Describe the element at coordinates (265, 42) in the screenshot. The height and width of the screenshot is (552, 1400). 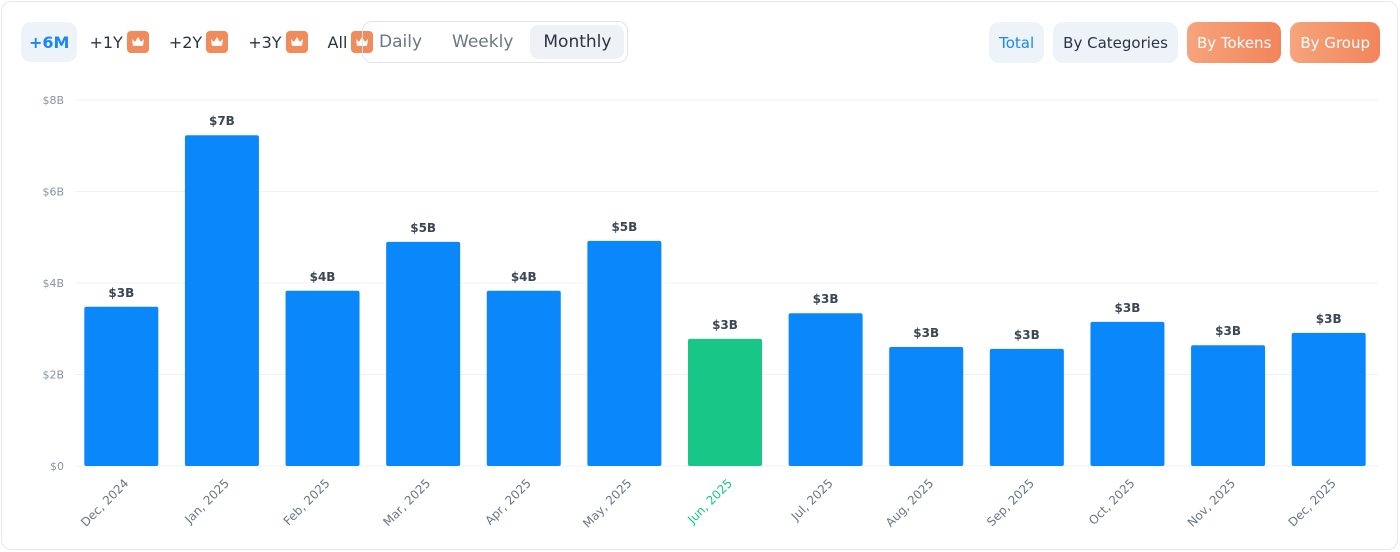
I see `range-label: +3Y` at that location.